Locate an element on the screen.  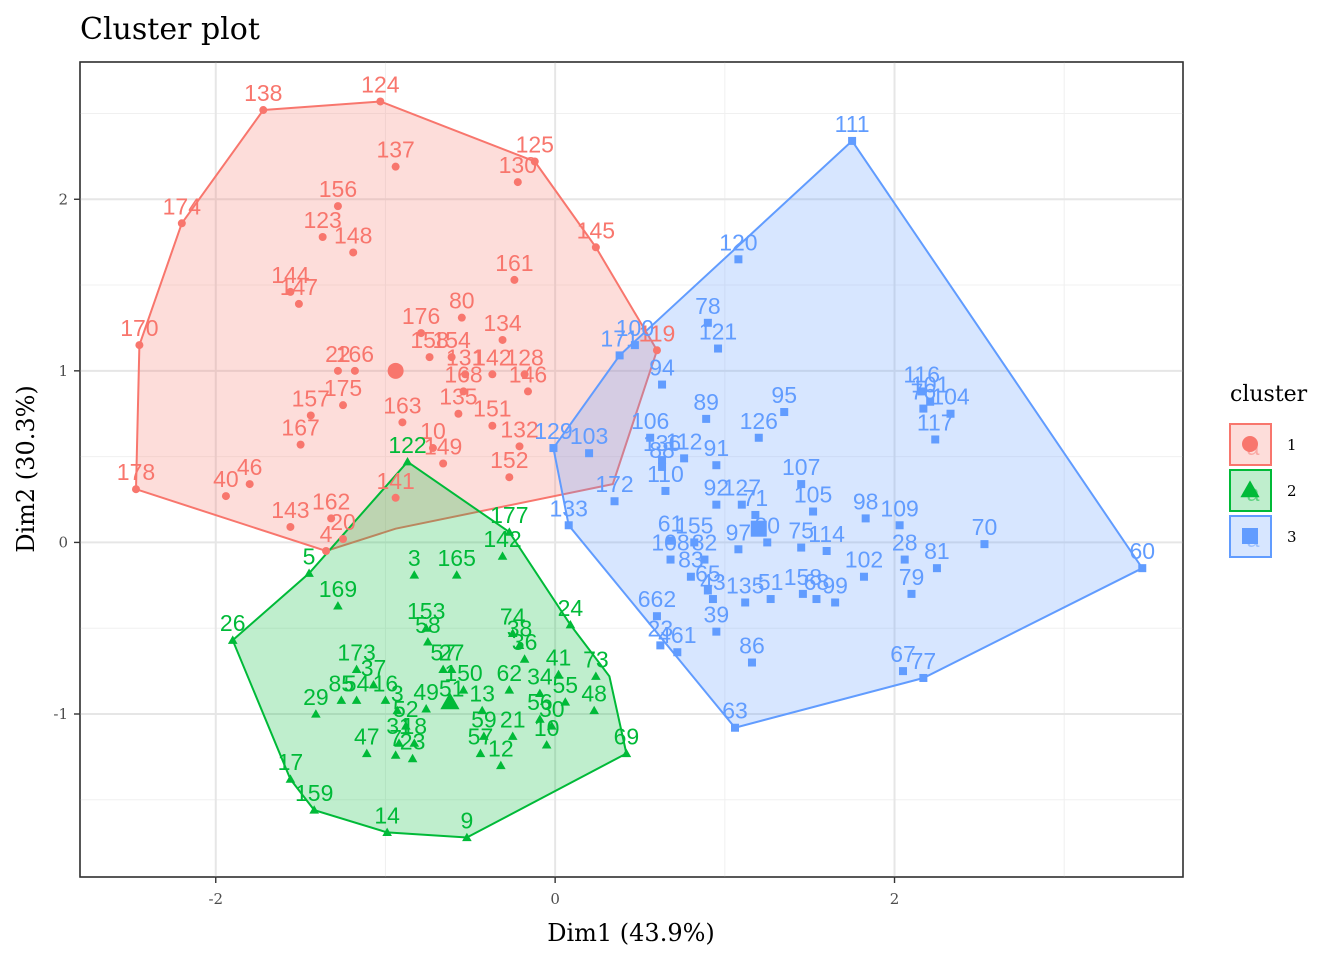
point-label: 136 is located at coordinates (662, 443).